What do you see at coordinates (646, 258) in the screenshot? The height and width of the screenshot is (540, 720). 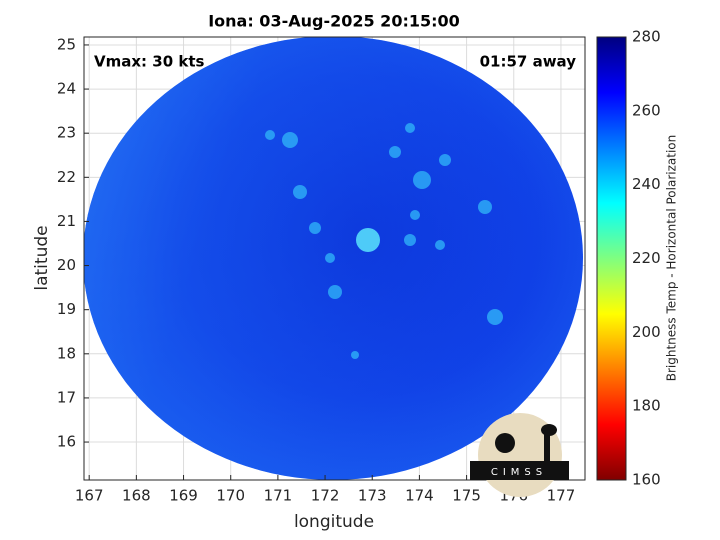 I see `colorbar-tick-label: 220` at bounding box center [646, 258].